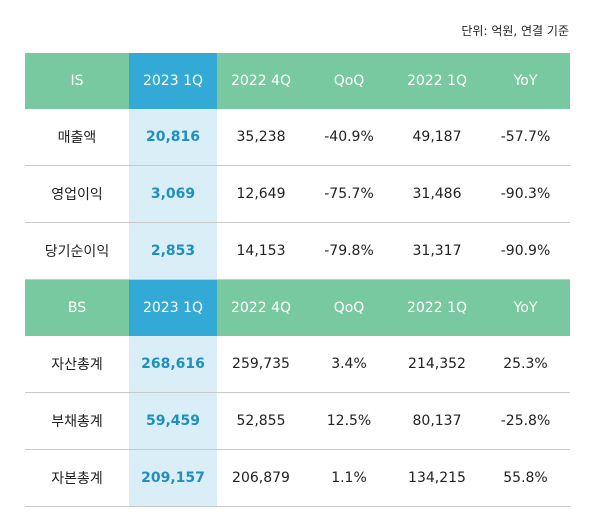  Describe the element at coordinates (77, 307) in the screenshot. I see `header-section-label: BS` at that location.